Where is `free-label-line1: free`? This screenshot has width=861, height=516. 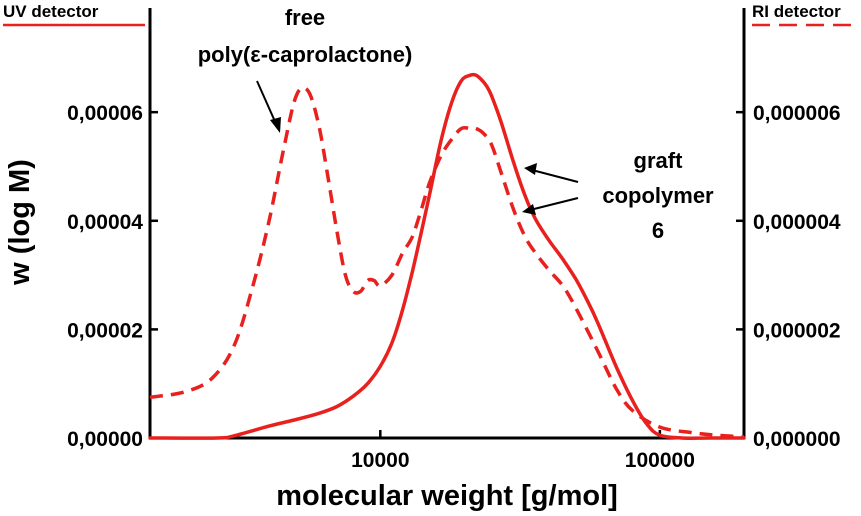
free-label-line1: free is located at coordinates (305, 17).